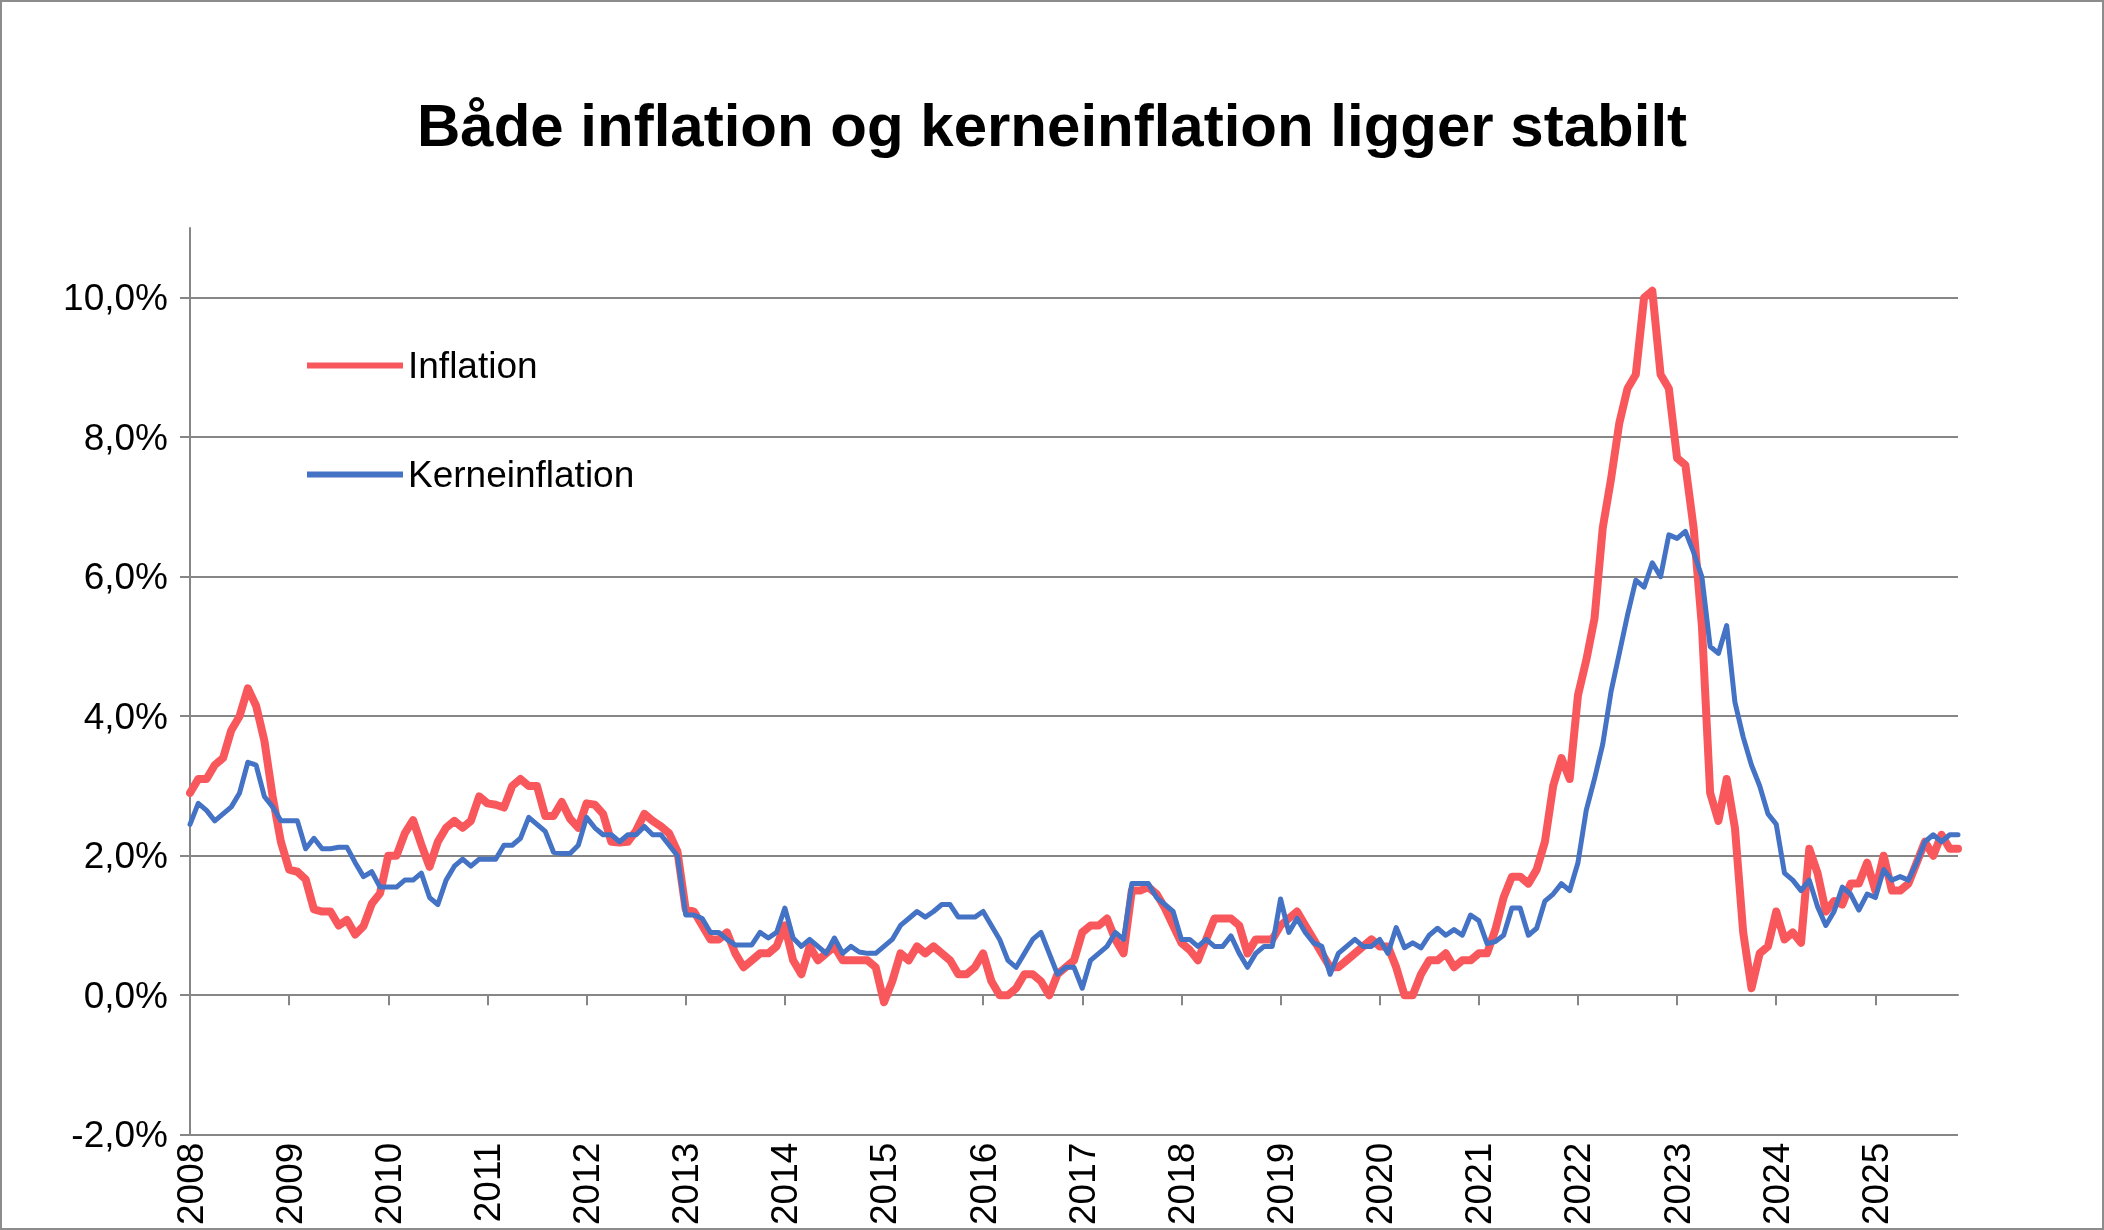 This screenshot has height=1230, width=2104. Describe the element at coordinates (1380, 1183) in the screenshot. I see `x-tick-label: 2020` at that location.